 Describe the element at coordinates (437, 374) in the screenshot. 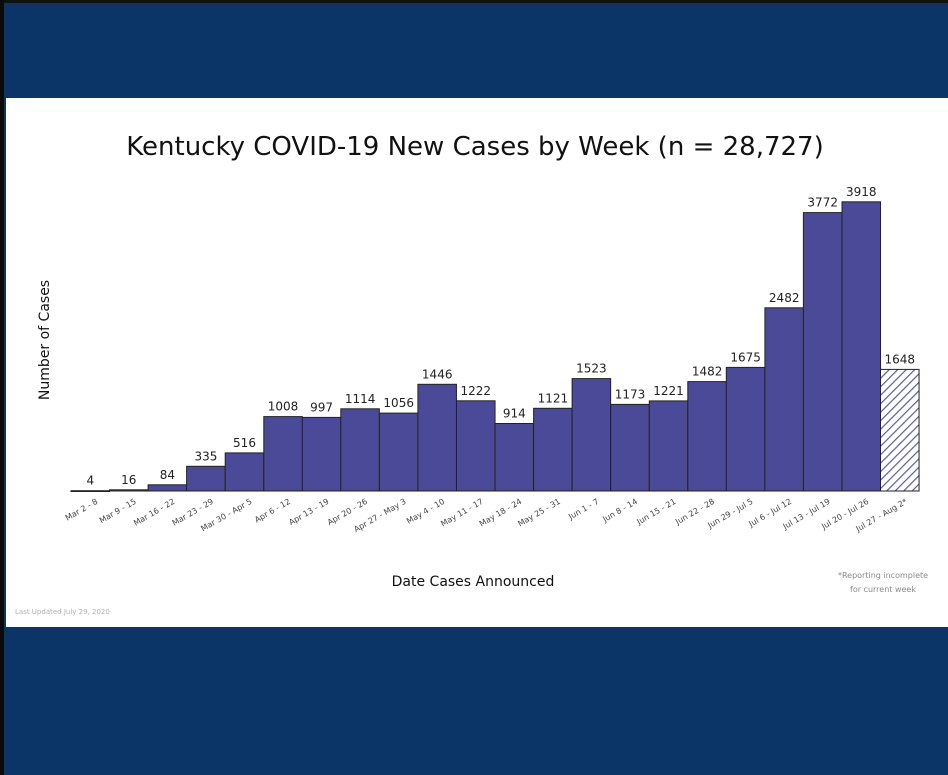

I see `bar-value-label: 1446` at that location.